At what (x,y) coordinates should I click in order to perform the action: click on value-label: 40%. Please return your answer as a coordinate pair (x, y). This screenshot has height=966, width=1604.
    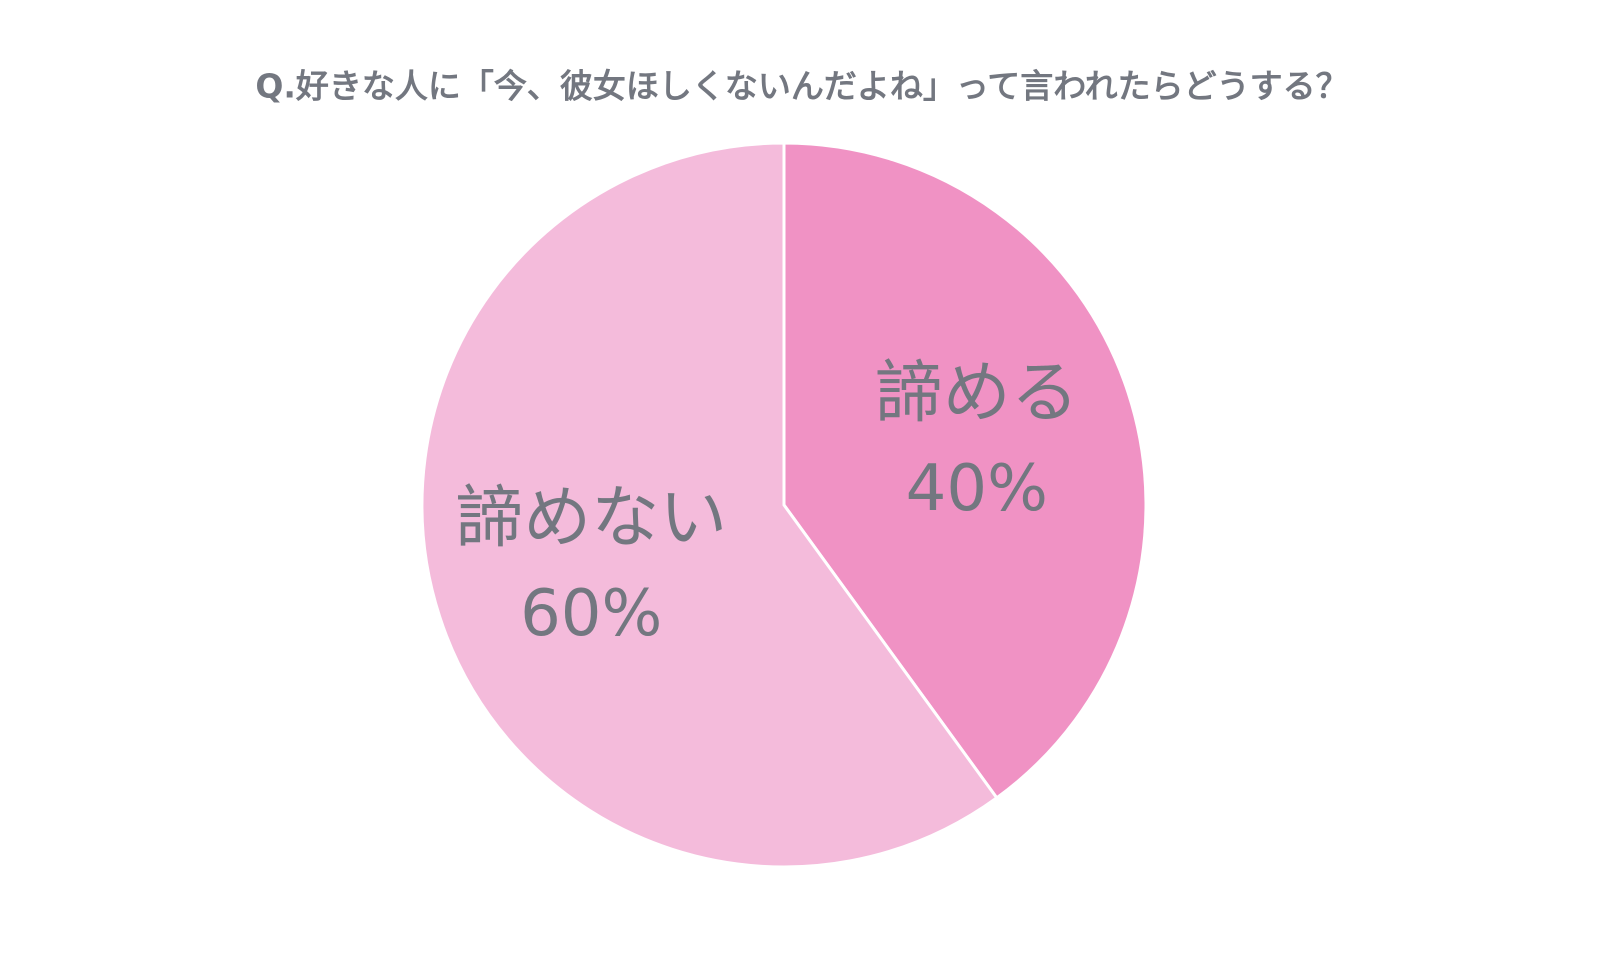
    Looking at the image, I should click on (977, 489).